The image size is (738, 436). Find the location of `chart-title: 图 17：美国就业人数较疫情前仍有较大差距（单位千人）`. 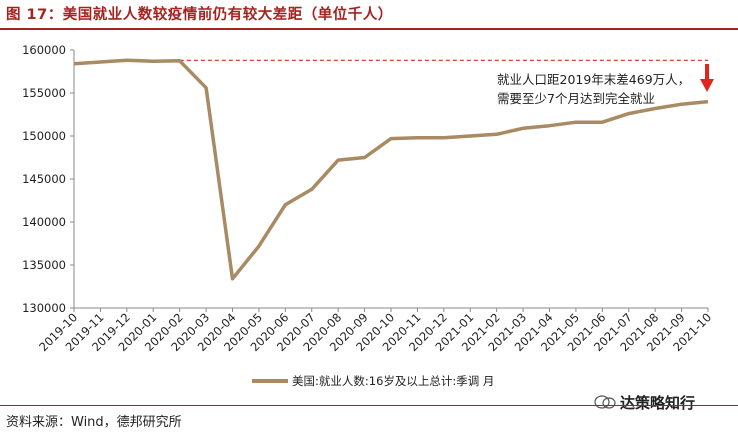

chart-title: 图 17：美国就业人数较疫情前仍有较大差距（单位千人） is located at coordinates (199, 15).